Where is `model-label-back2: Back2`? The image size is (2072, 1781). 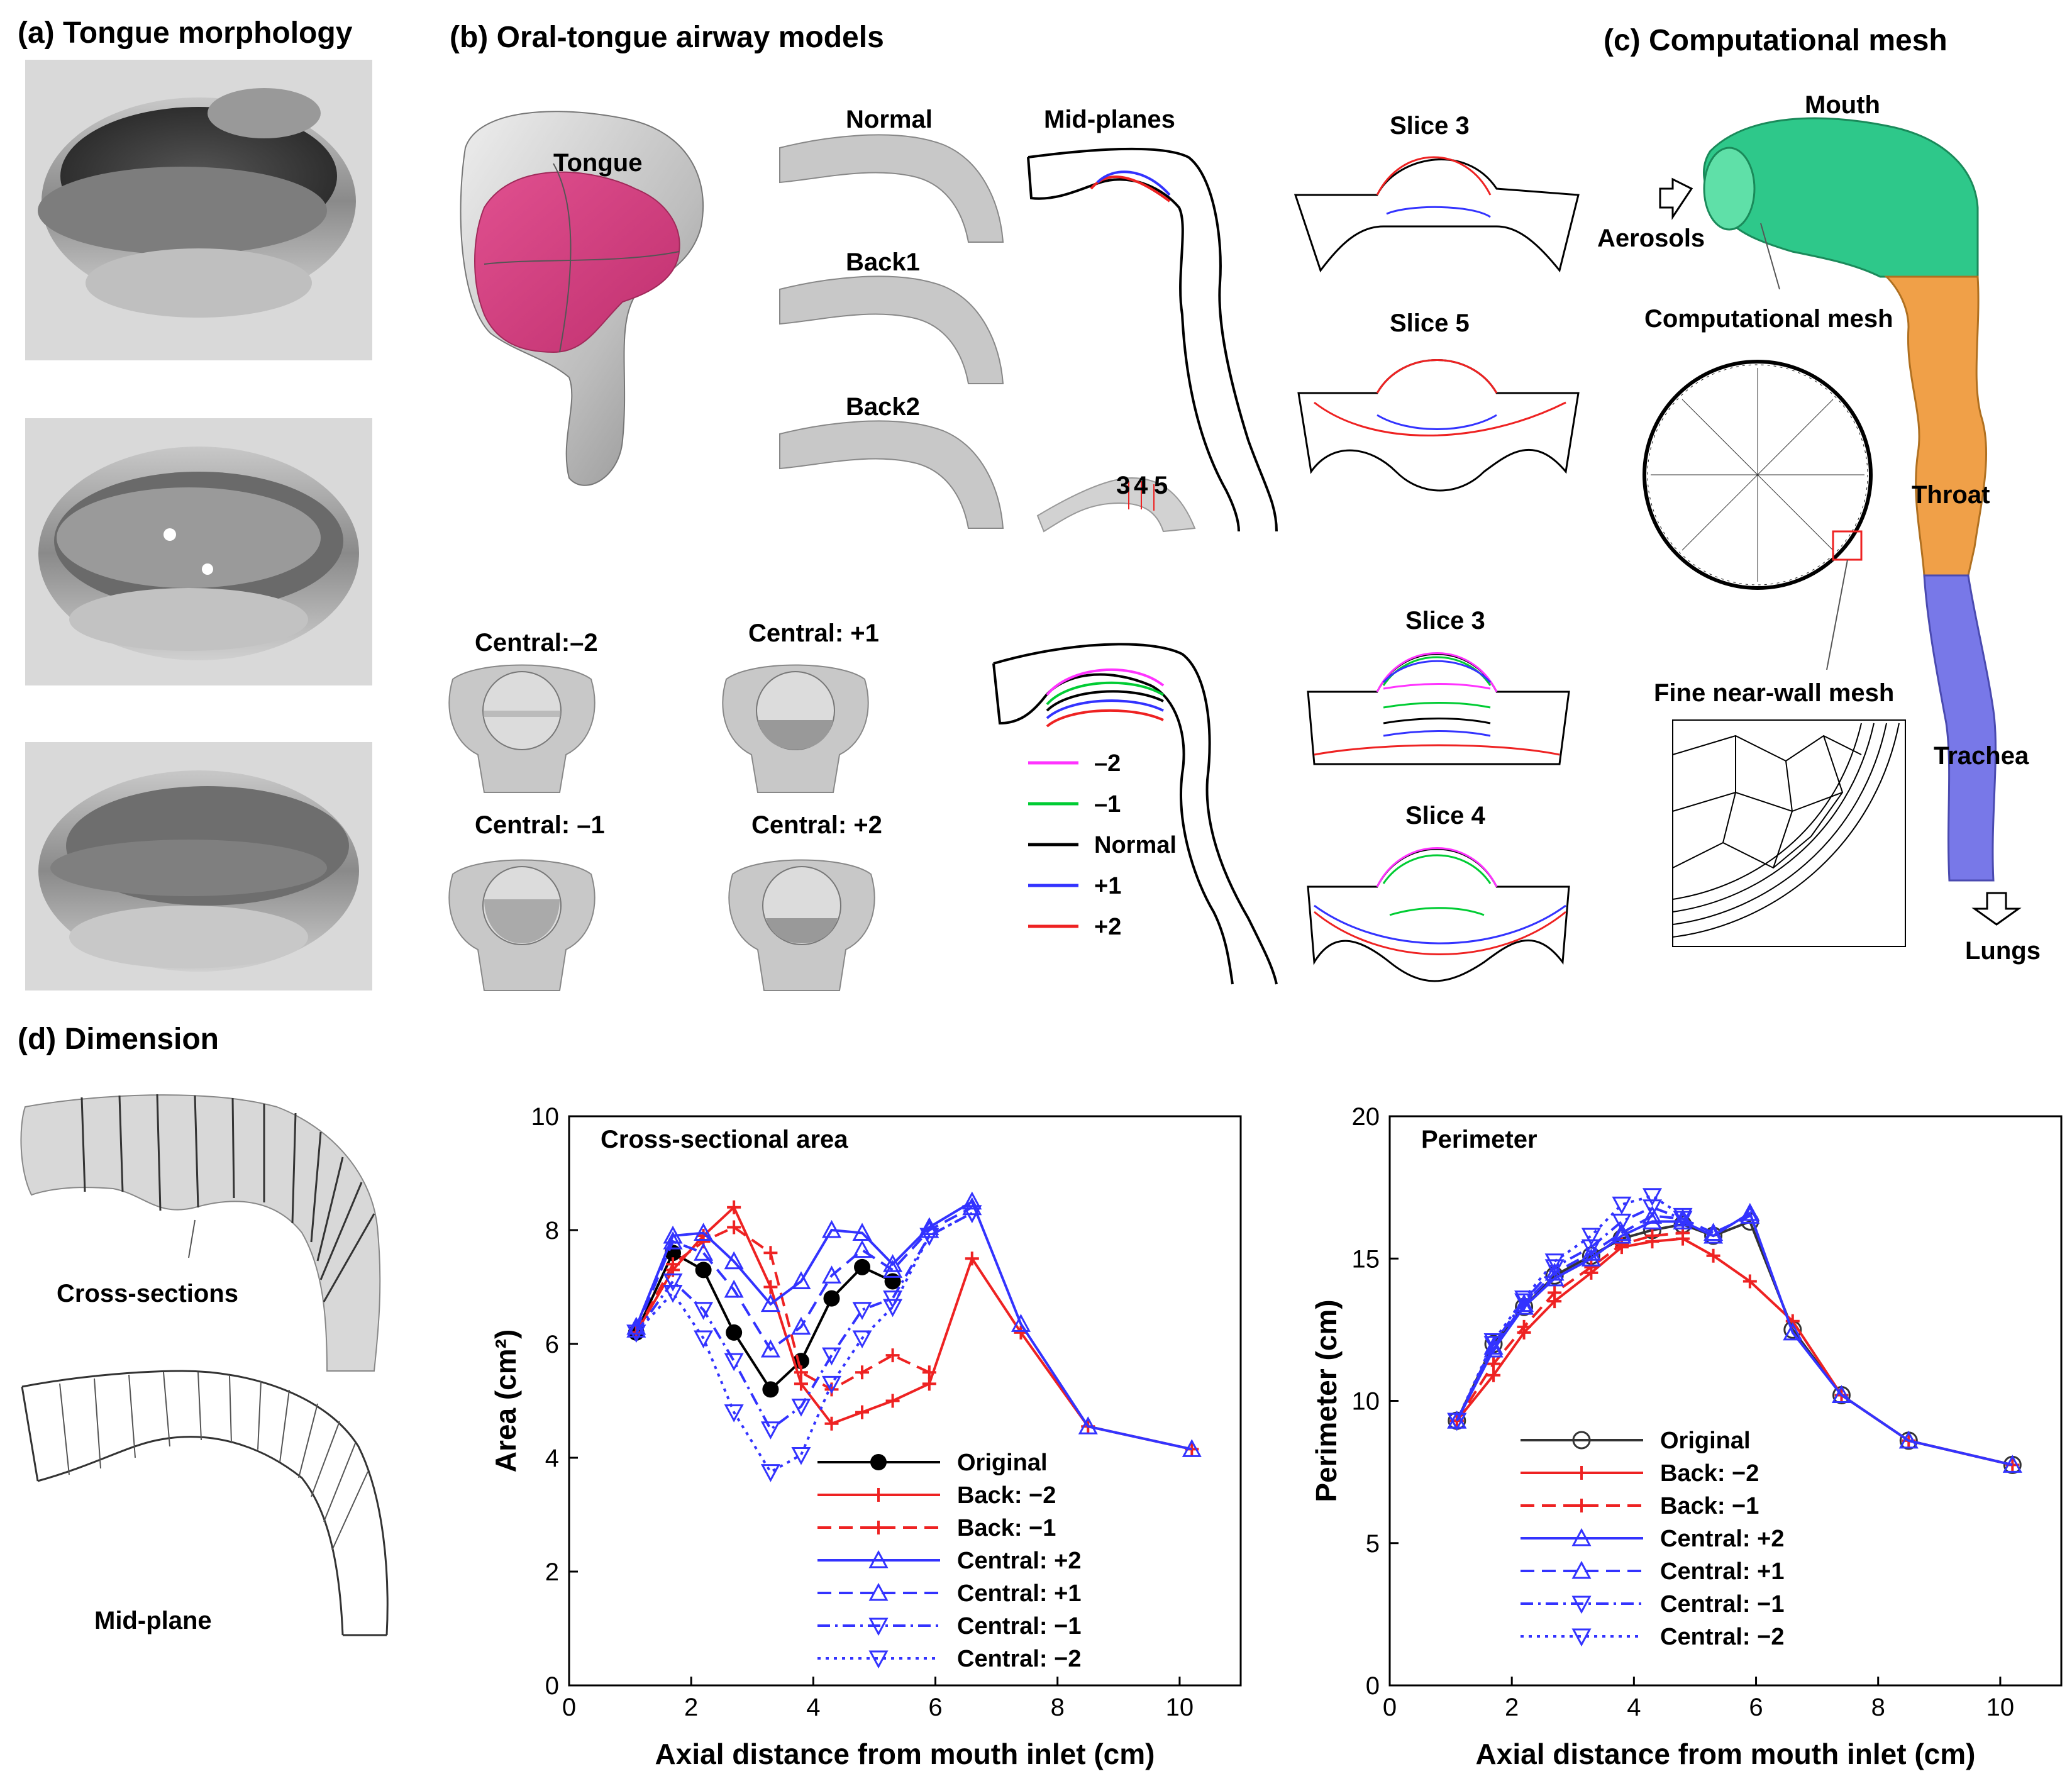 model-label-back2: Back2 is located at coordinates (883, 407).